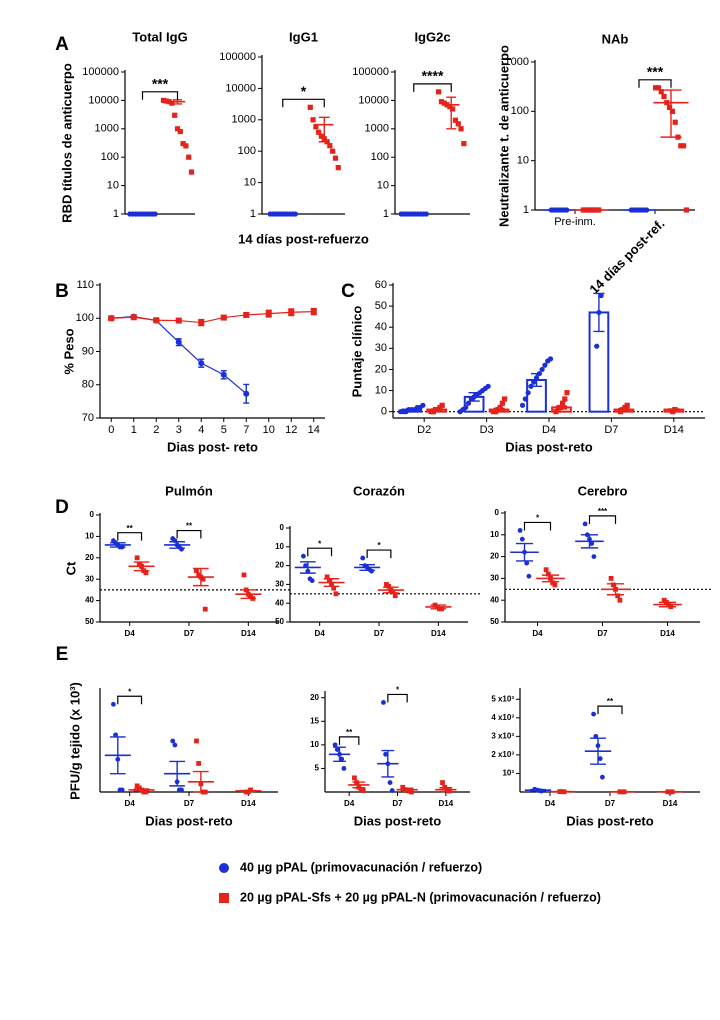  Describe the element at coordinates (113, 186) in the screenshot. I see `y-tick-label: 10` at that location.